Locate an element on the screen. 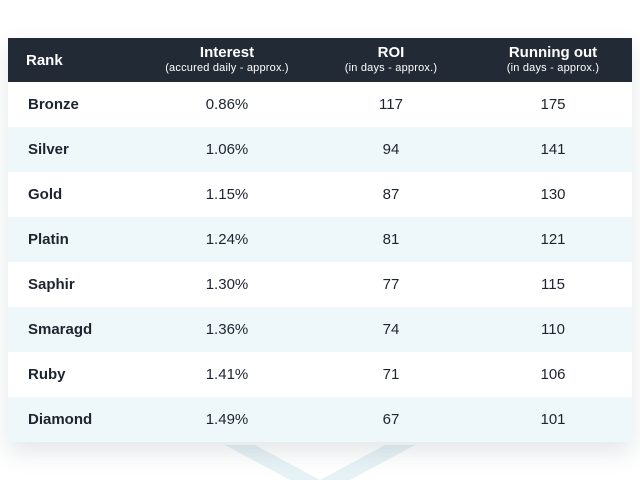 The height and width of the screenshot is (480, 640). cell-rank: Platin is located at coordinates (48, 239).